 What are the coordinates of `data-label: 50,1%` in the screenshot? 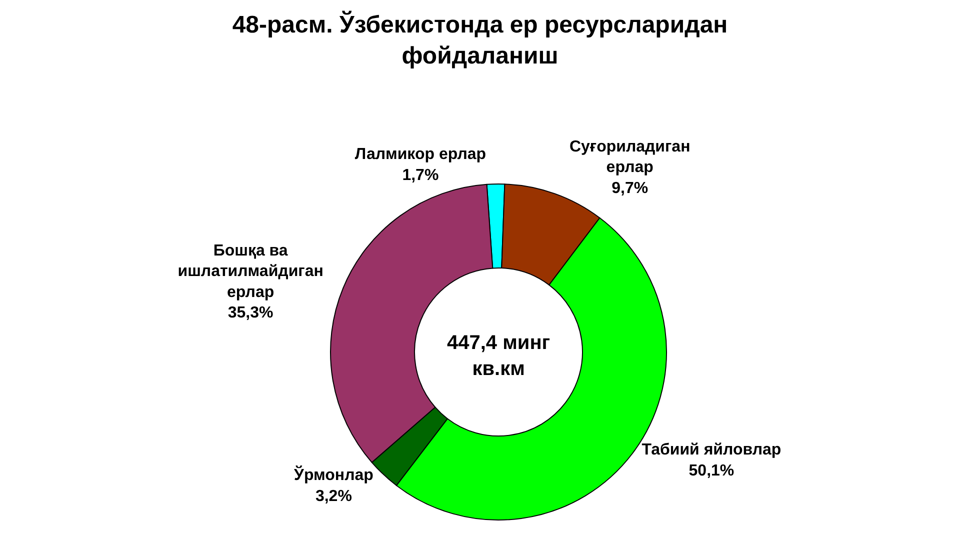 It's located at (711, 471).